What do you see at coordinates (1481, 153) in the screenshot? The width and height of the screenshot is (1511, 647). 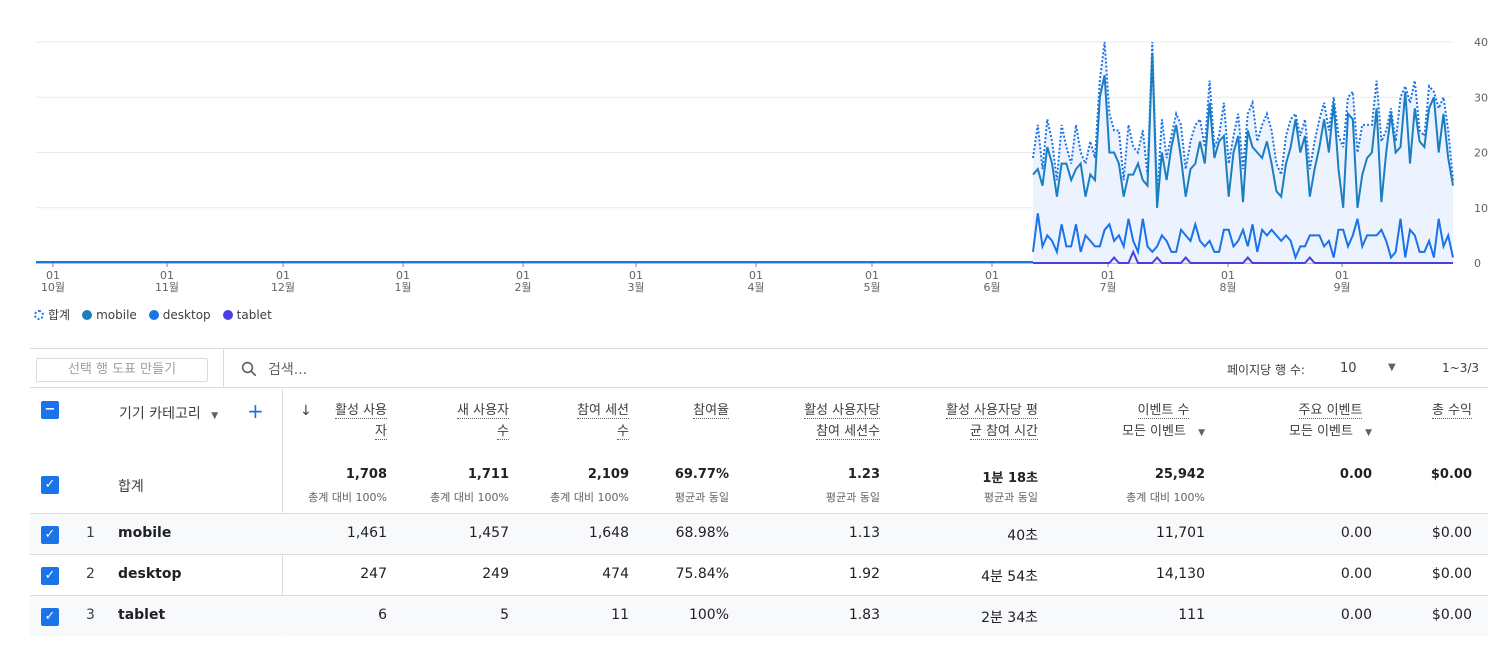 I see `y-tick-label: 20` at bounding box center [1481, 153].